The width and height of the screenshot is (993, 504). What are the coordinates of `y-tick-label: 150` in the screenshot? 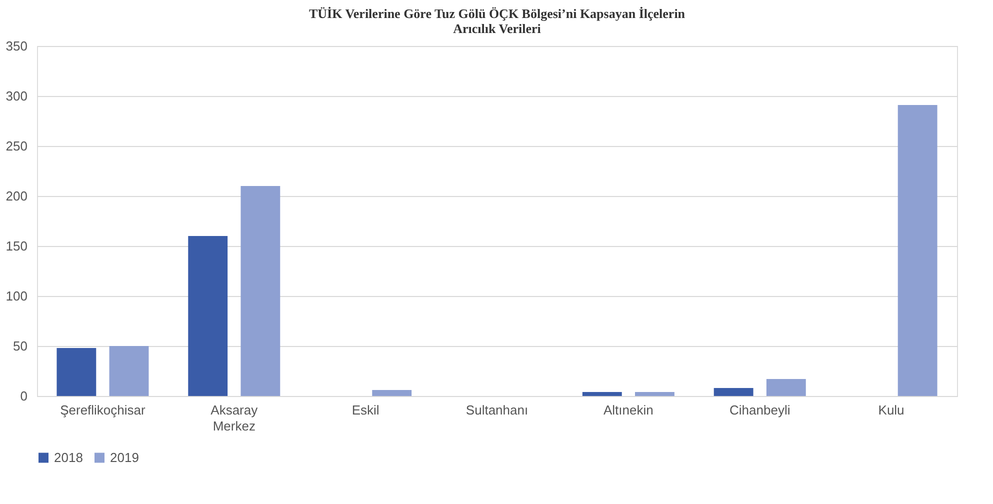 It's located at (17, 246).